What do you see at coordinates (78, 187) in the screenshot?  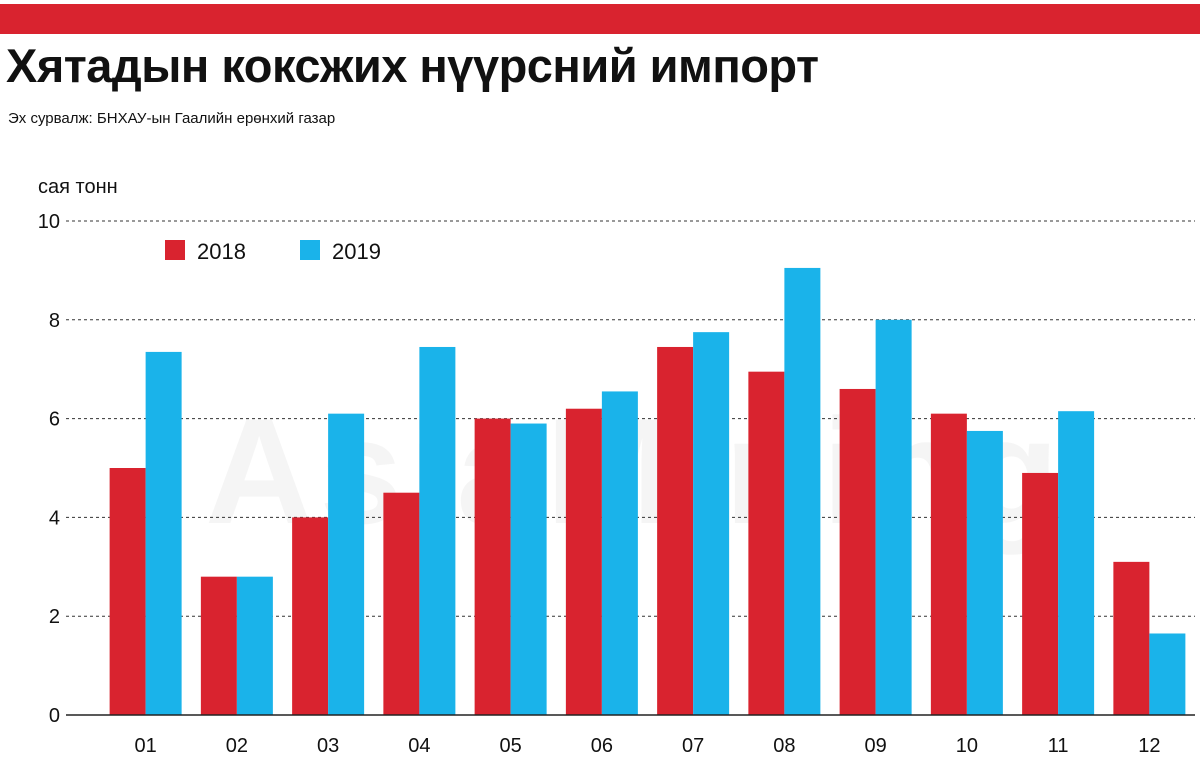 I see `y-axis-label: сая тонн` at bounding box center [78, 187].